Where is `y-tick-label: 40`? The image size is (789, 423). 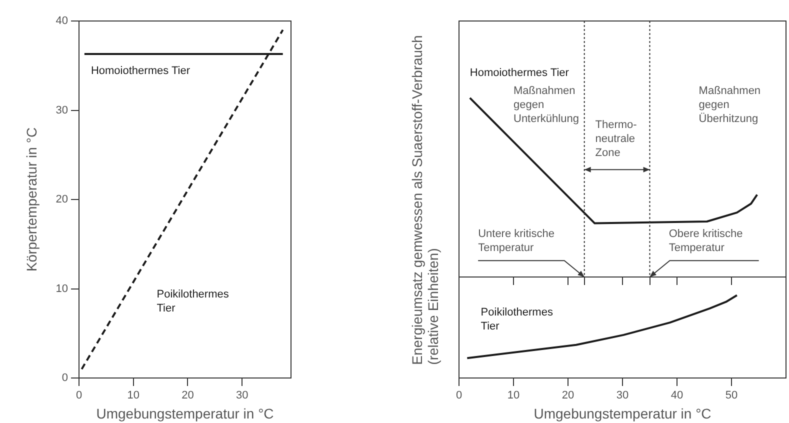 y-tick-label: 40 is located at coordinates (62, 21).